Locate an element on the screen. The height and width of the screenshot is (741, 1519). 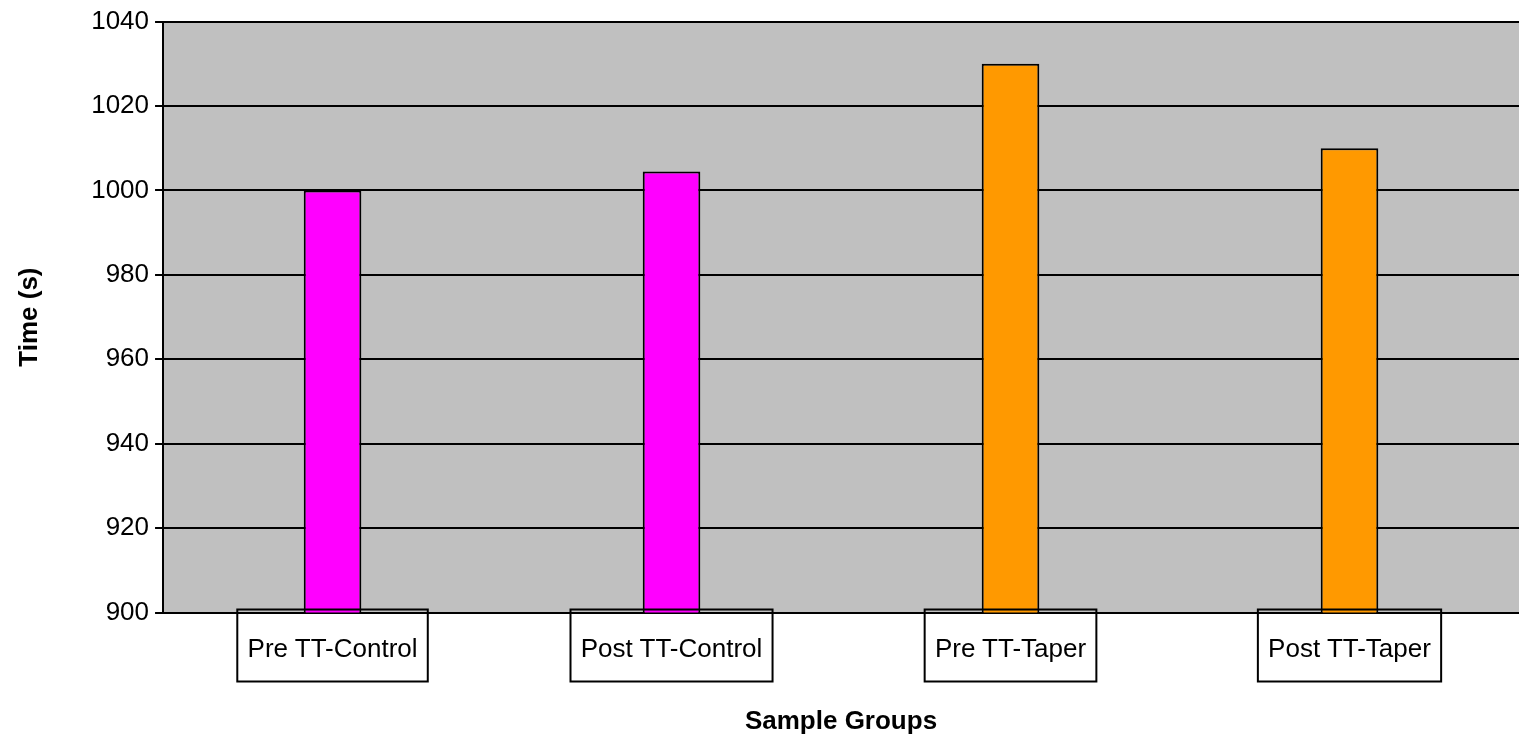
x-tick-label: Post TT-Control is located at coordinates (671, 648).